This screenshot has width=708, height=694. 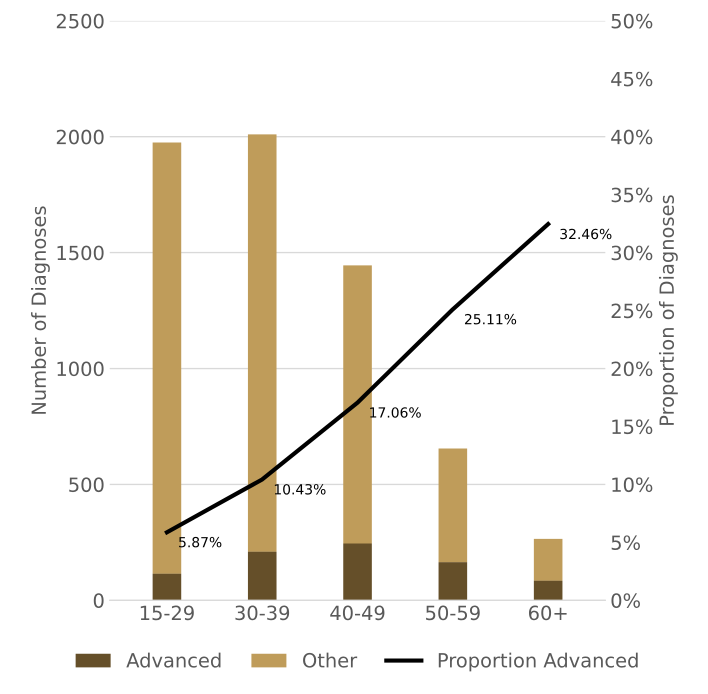 What do you see at coordinates (632, 484) in the screenshot?
I see `y2-tick-label: 10%` at bounding box center [632, 484].